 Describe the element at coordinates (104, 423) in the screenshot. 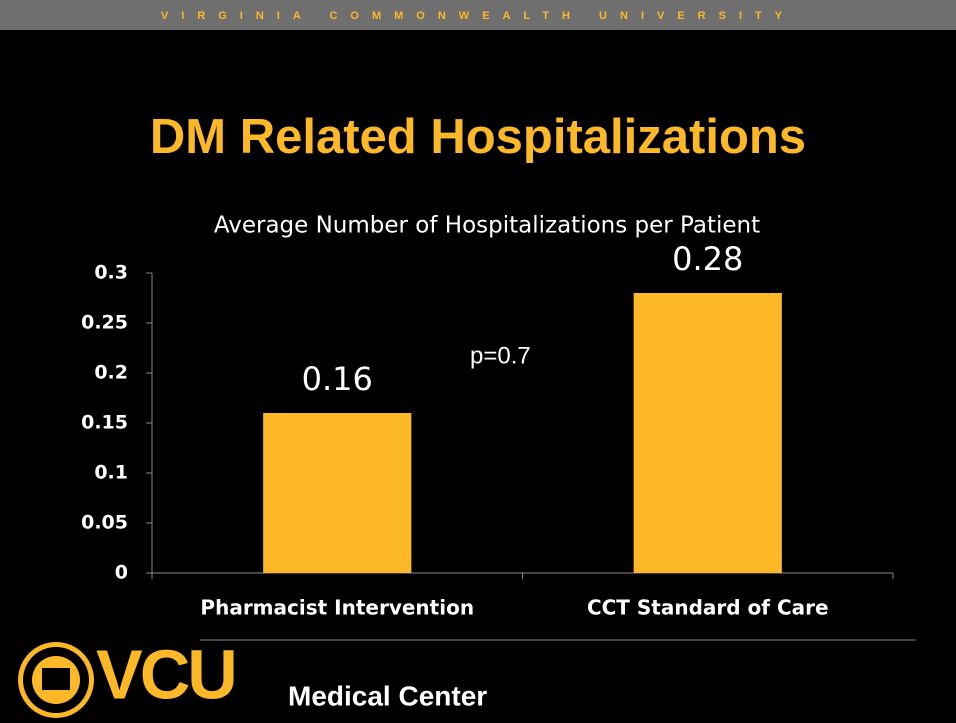

I see `y-tick-label: 0.15` at that location.